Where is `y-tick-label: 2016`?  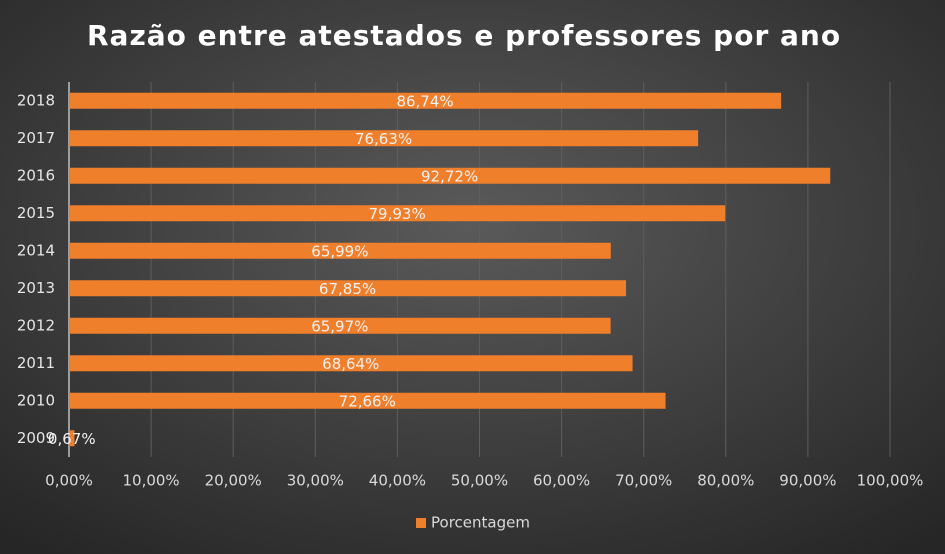
y-tick-label: 2016 is located at coordinates (36, 175).